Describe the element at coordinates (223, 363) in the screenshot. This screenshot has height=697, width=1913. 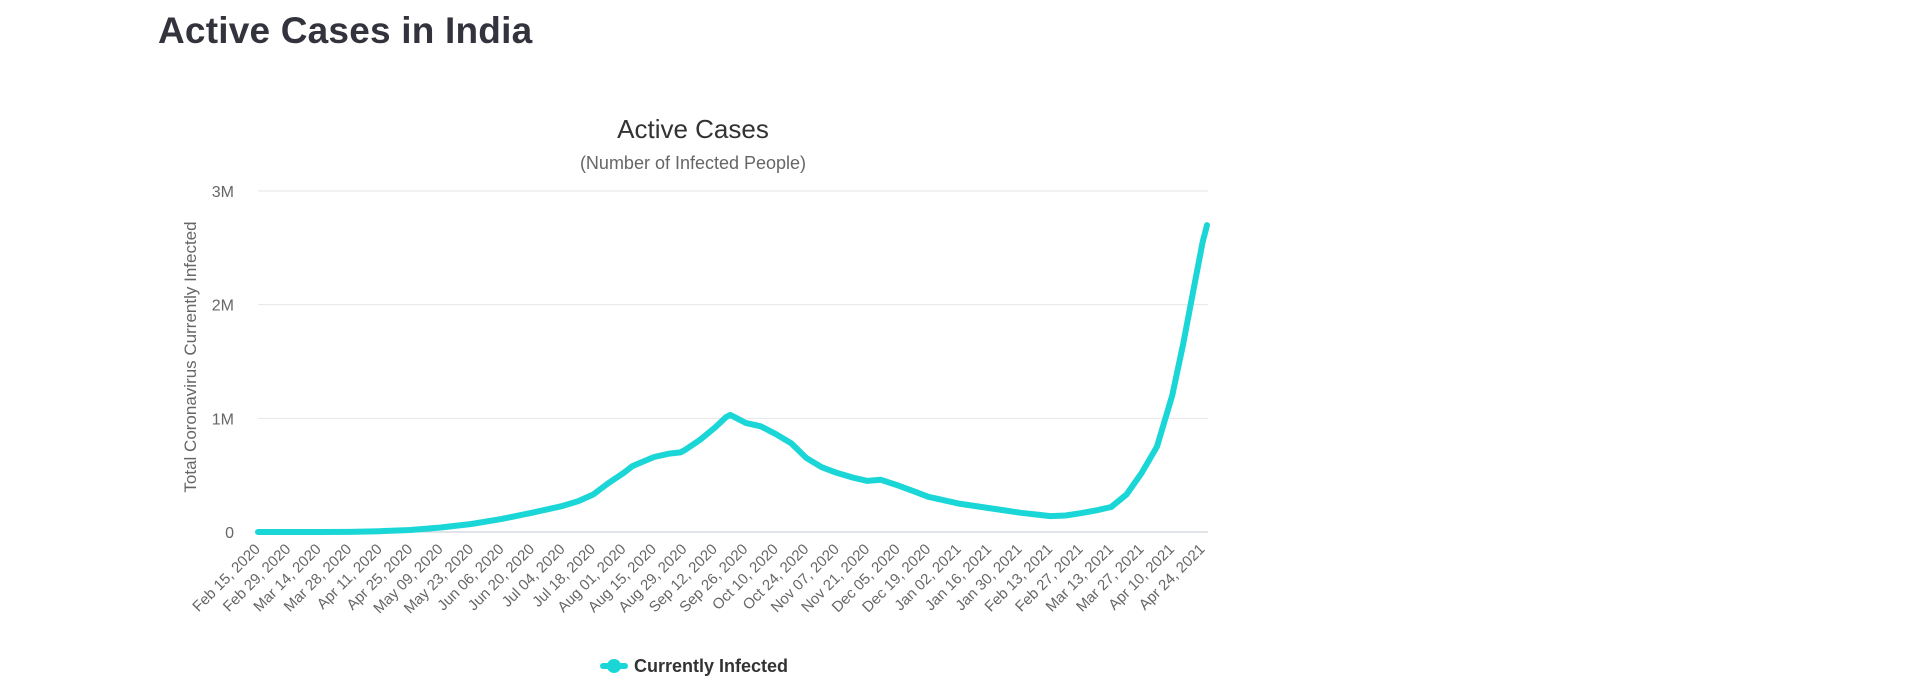
I see `y-axis-ticks: 0 1M 2M 3M` at that location.